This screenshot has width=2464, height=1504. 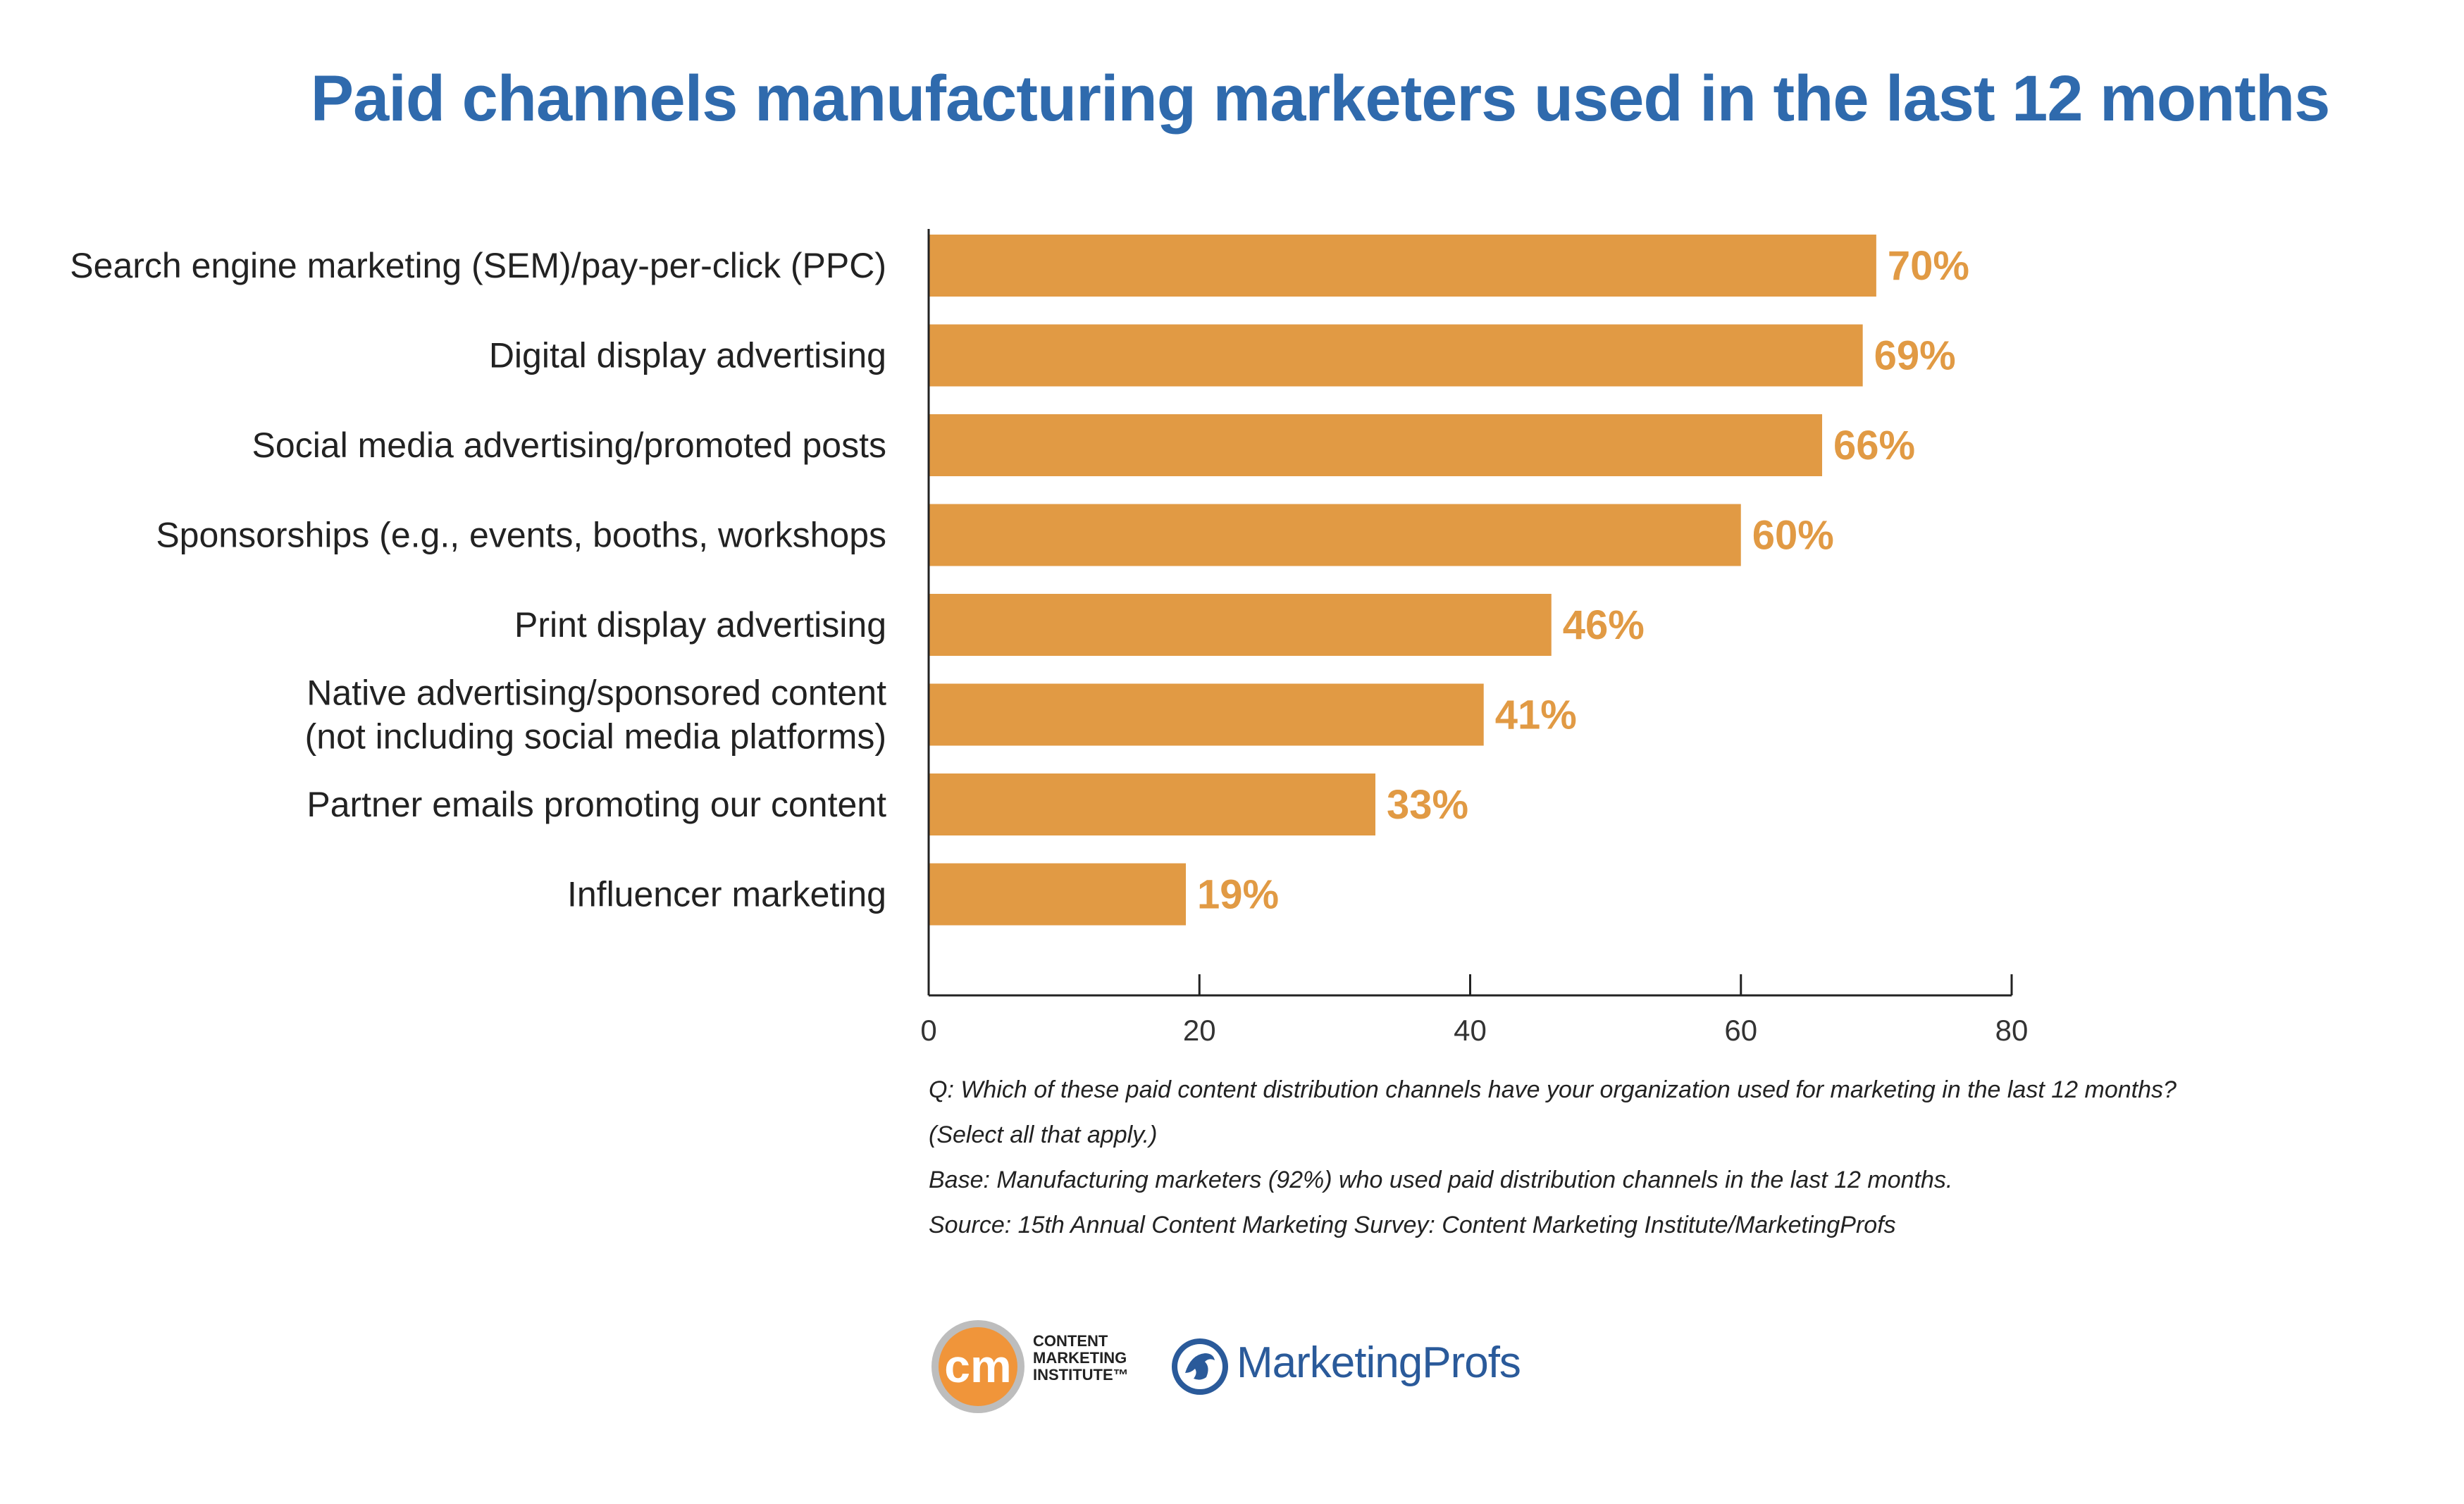 What do you see at coordinates (1470, 1030) in the screenshot?
I see `x-tick-label-40: 40` at bounding box center [1470, 1030].